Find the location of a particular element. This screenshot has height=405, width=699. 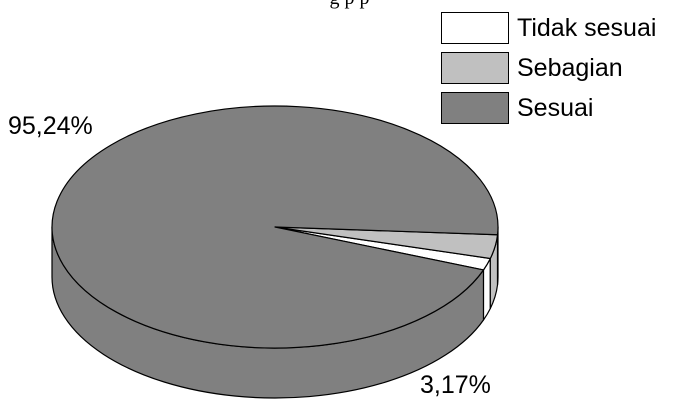

legend-swatch-tidak-sesuai is located at coordinates (475, 28).